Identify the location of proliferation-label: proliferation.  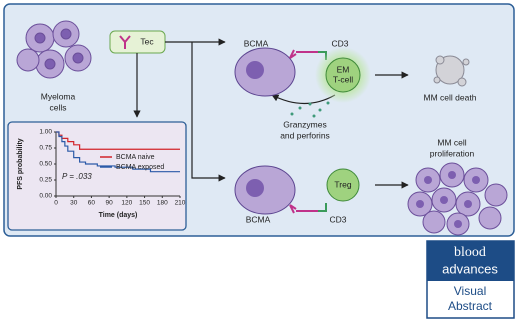
(452, 153).